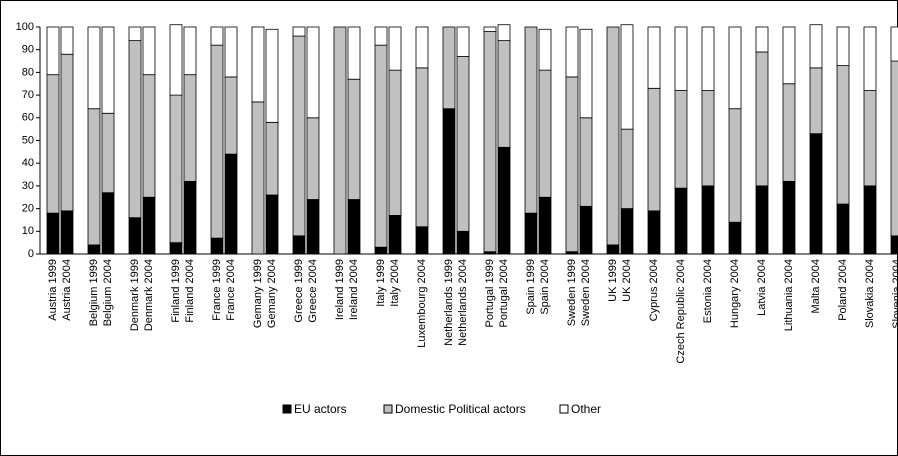  I want to click on x-tick-label: Ireland 1999, so click(340, 289).